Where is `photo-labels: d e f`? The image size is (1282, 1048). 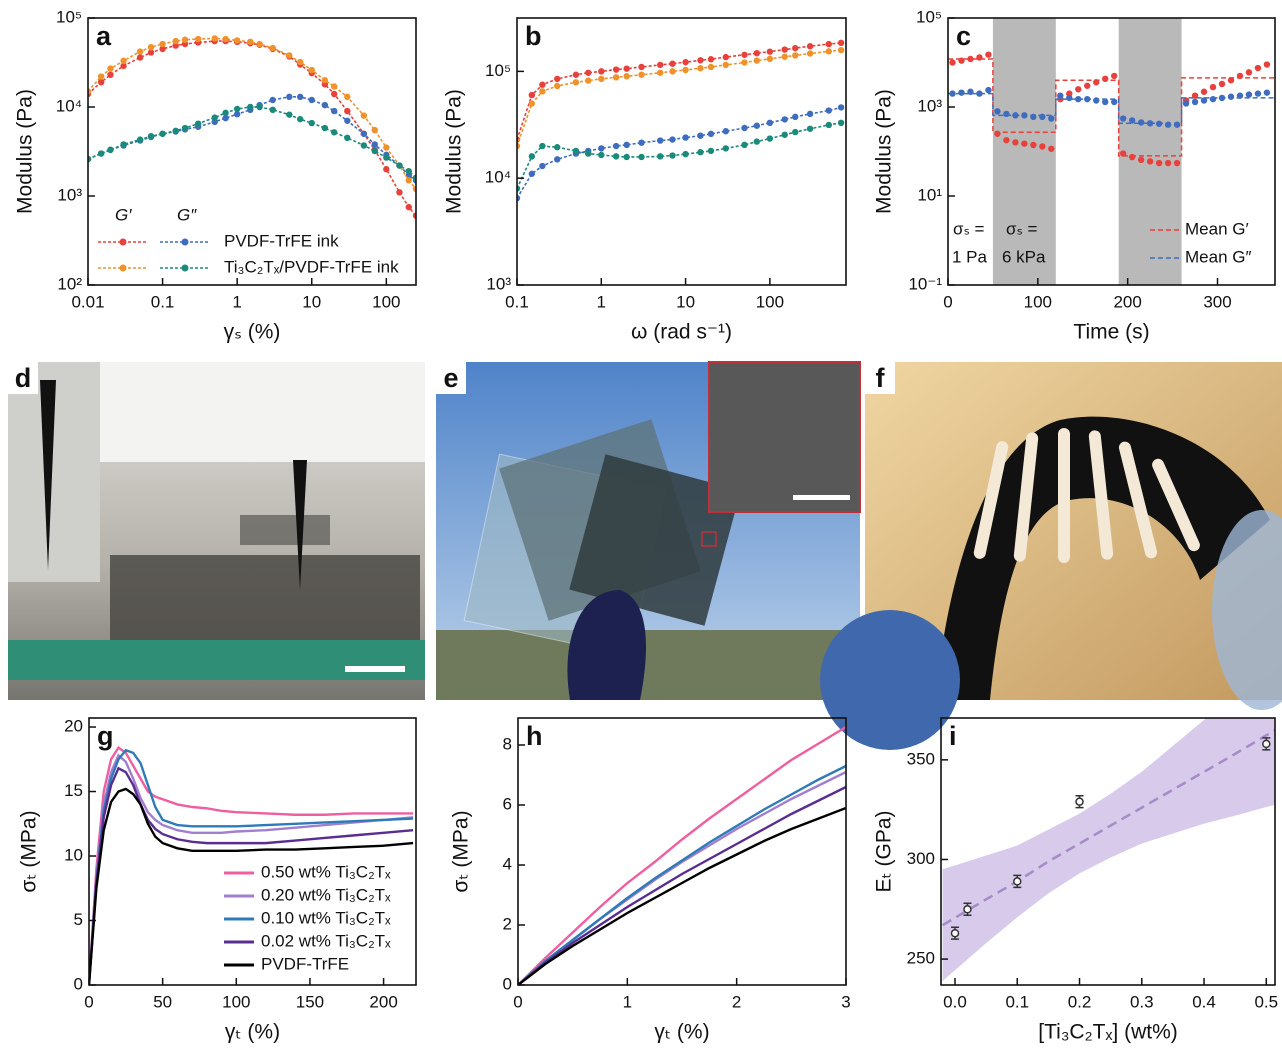 photo-labels: d e f is located at coordinates (451, 378).